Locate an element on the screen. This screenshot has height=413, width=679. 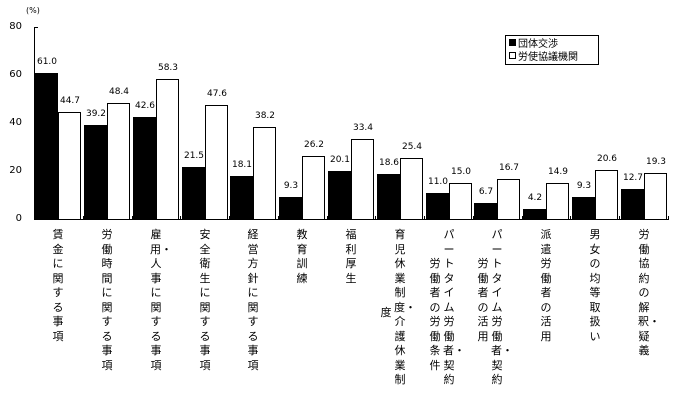
category-label-column: 福利厚生 is located at coordinates (351, 256).